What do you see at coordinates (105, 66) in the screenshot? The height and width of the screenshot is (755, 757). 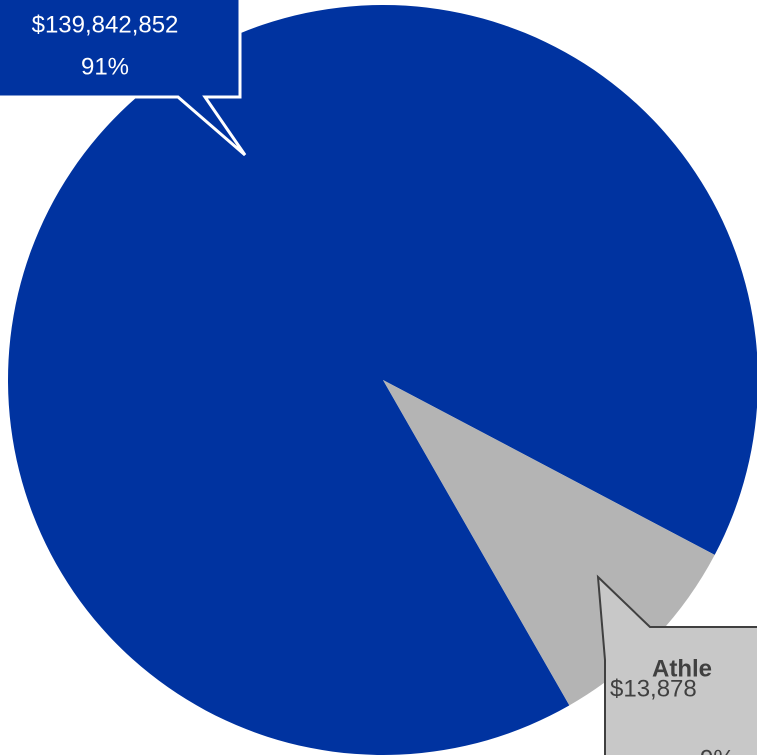 I see `value-label: 91%` at bounding box center [105, 66].